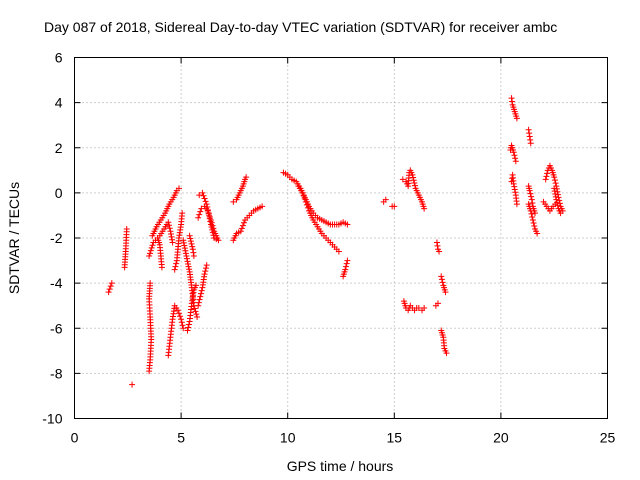 This screenshot has height=480, width=640. I want to click on x-tick-label: 25, so click(608, 438).